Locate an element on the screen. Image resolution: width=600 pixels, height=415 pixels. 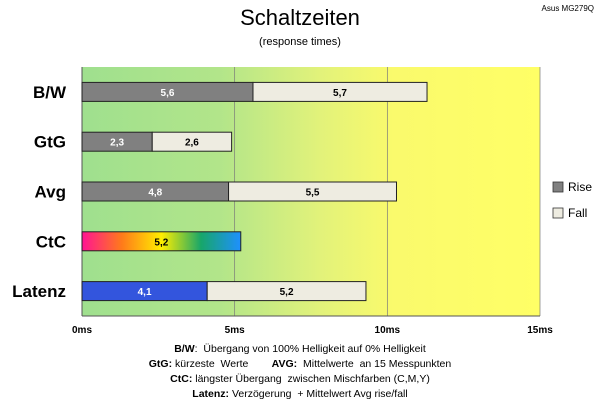
bar-label-fall: 2,6 is located at coordinates (192, 143).